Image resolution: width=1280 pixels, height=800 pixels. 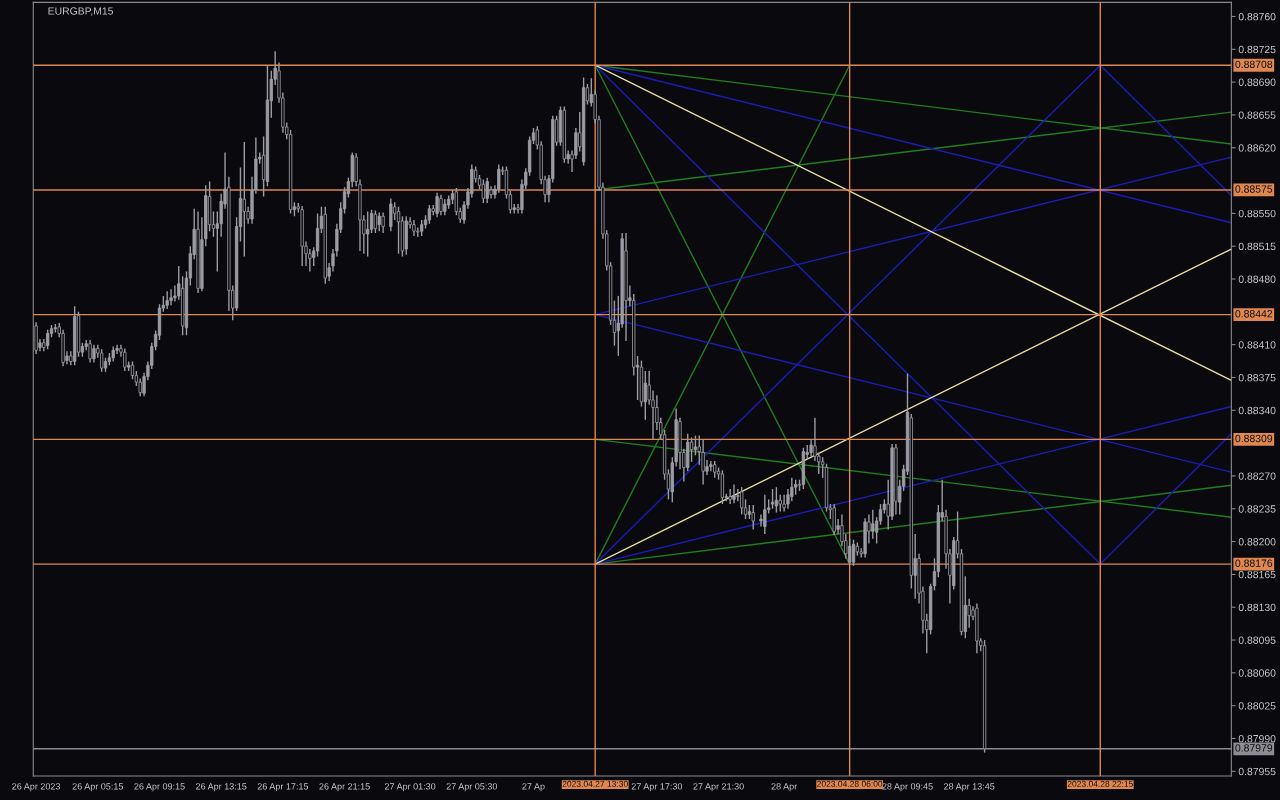 I want to click on y-tick-label: 0.87955, so click(x=1257, y=771).